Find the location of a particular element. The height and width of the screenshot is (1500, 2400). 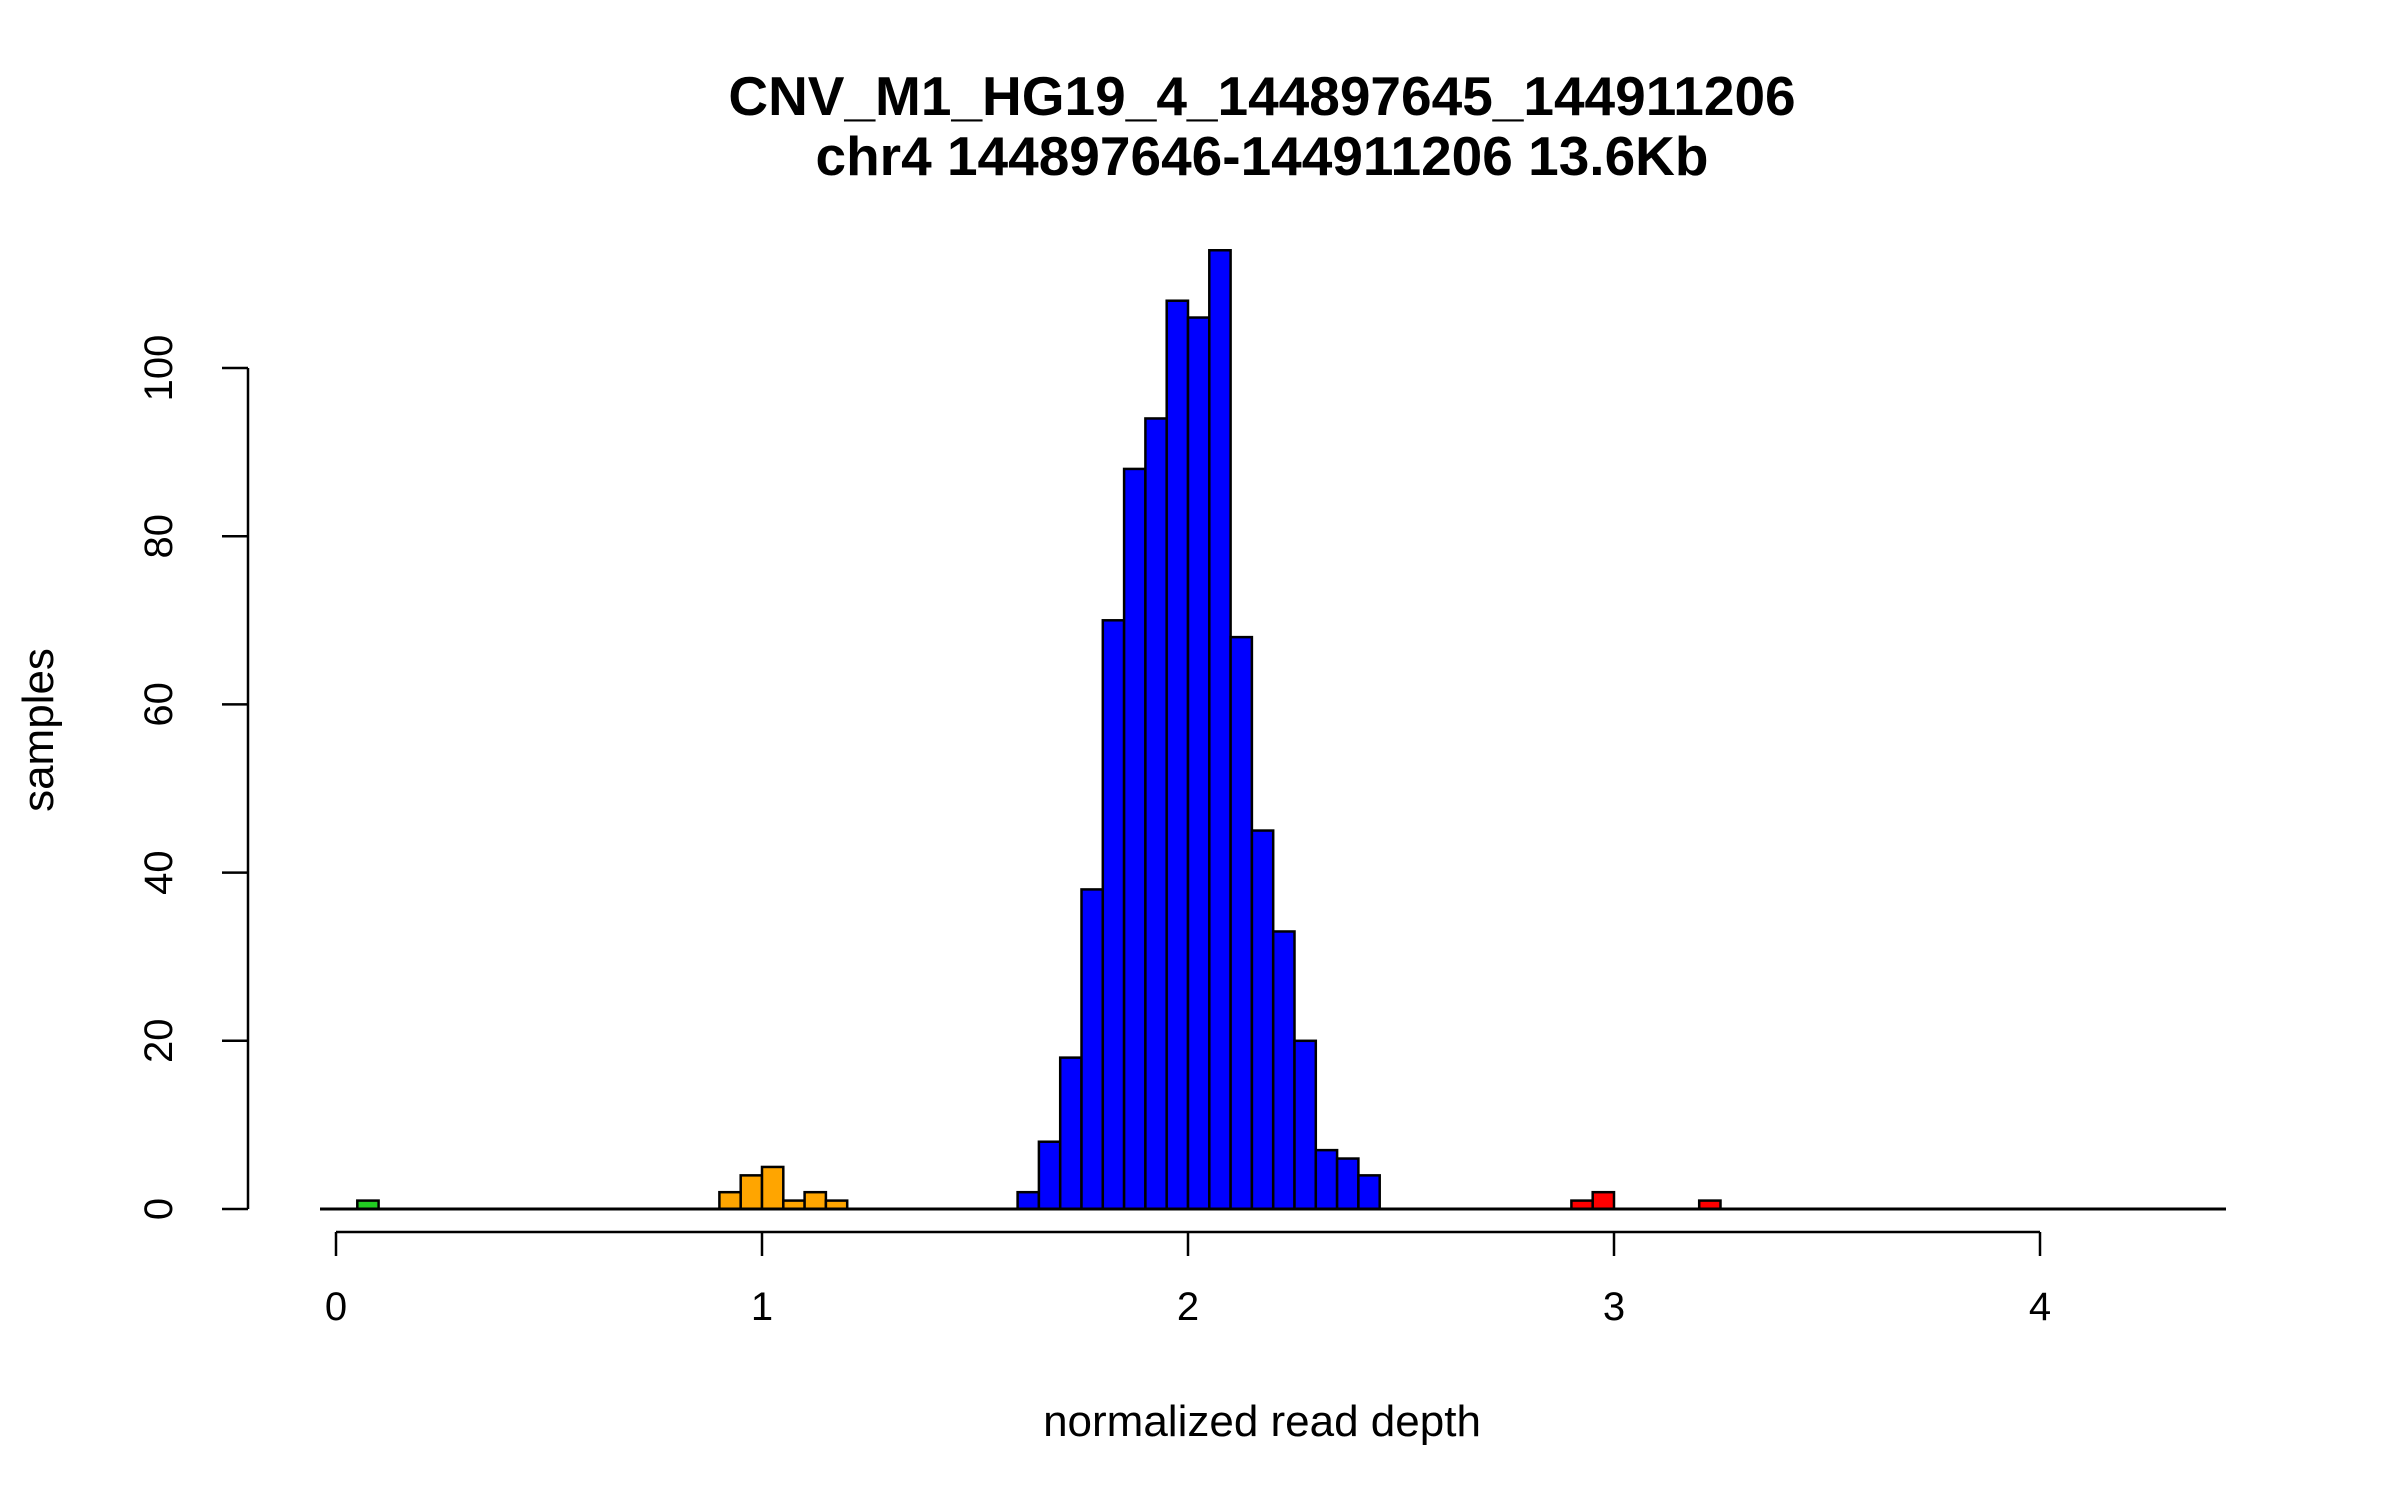

y-axis-label: samples is located at coordinates (38, 730).